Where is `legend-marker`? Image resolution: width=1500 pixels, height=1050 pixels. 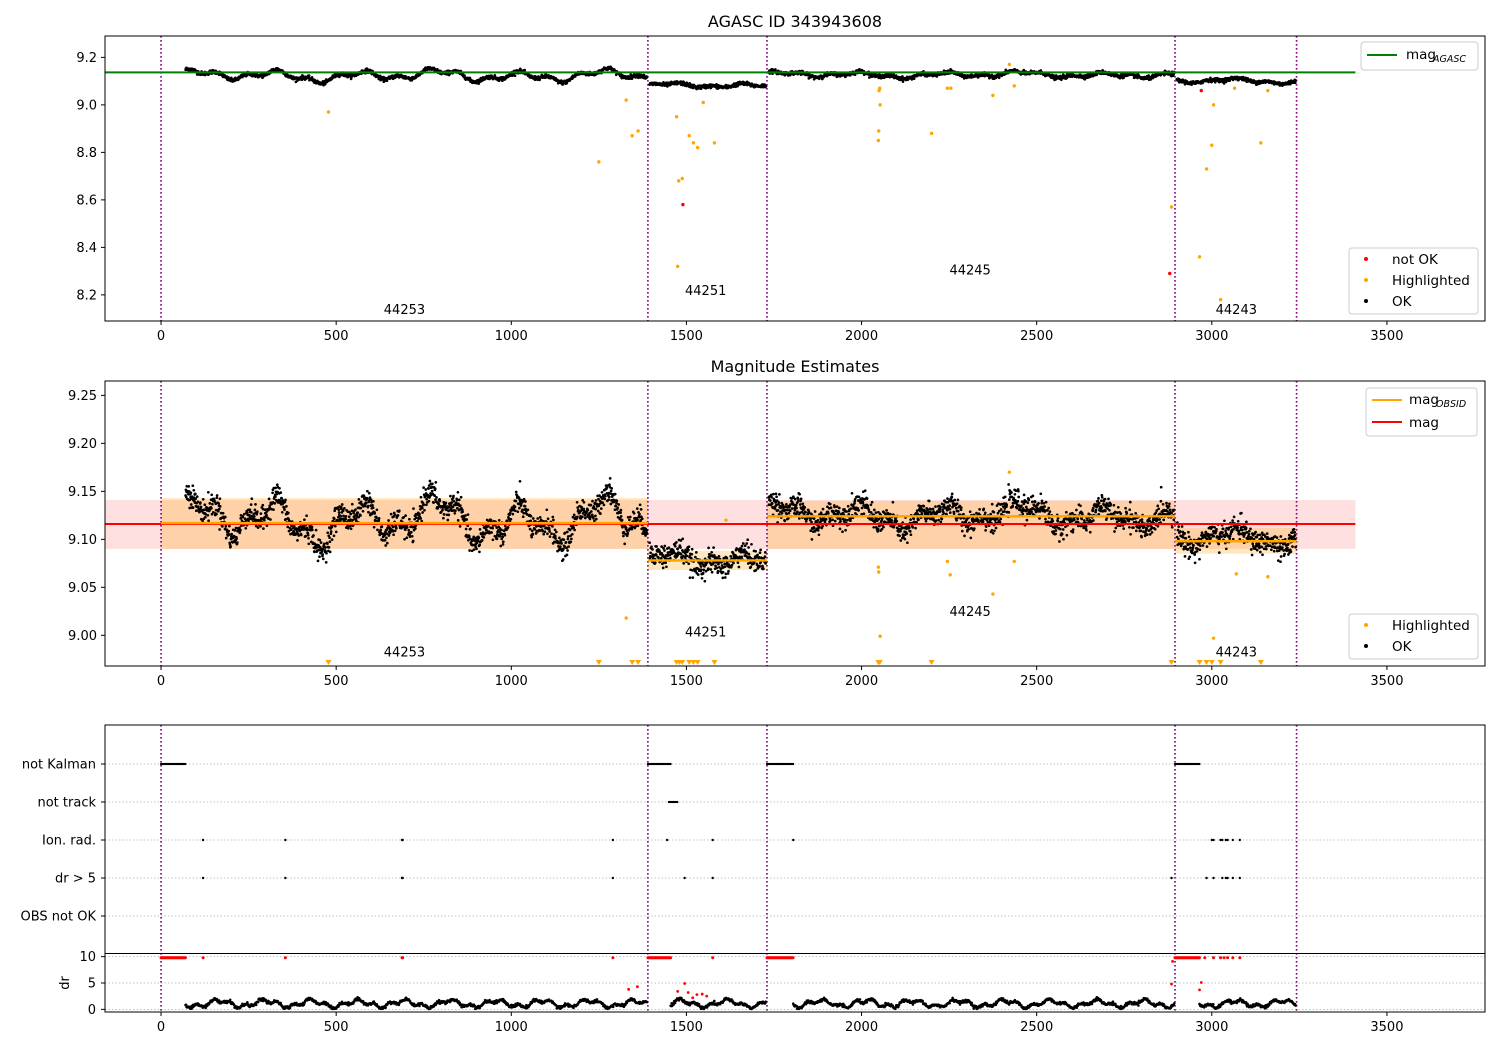
legend-marker is located at coordinates (1366, 280).